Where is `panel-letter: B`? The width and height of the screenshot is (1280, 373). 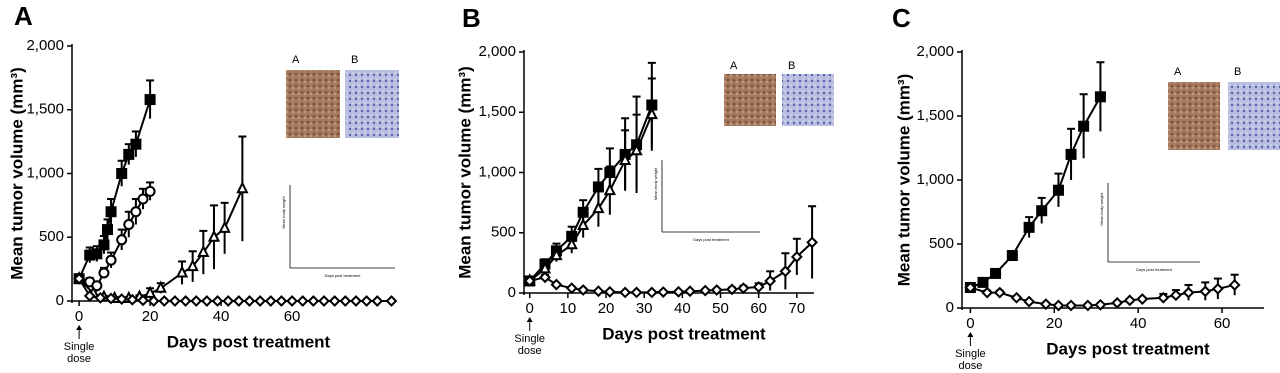
panel-letter: B is located at coordinates (471, 18).